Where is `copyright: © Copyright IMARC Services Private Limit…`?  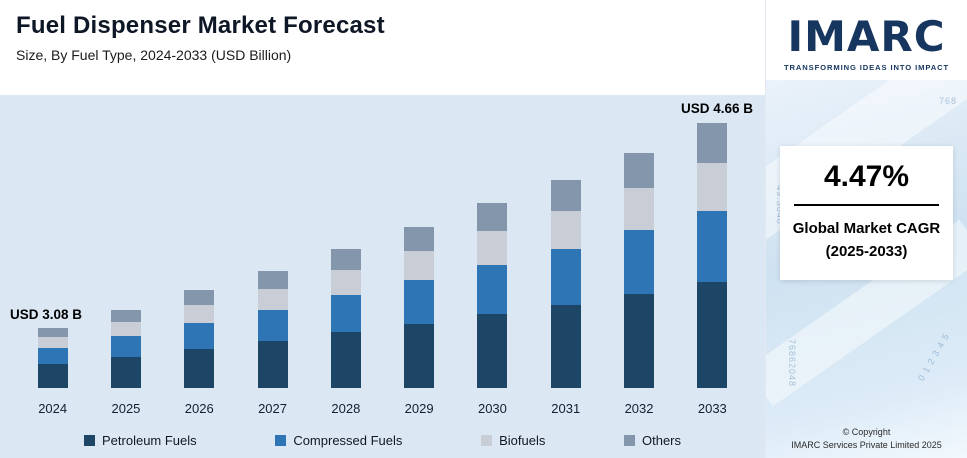
copyright: © Copyright IMARC Services Private Limit… is located at coordinates (866, 438).